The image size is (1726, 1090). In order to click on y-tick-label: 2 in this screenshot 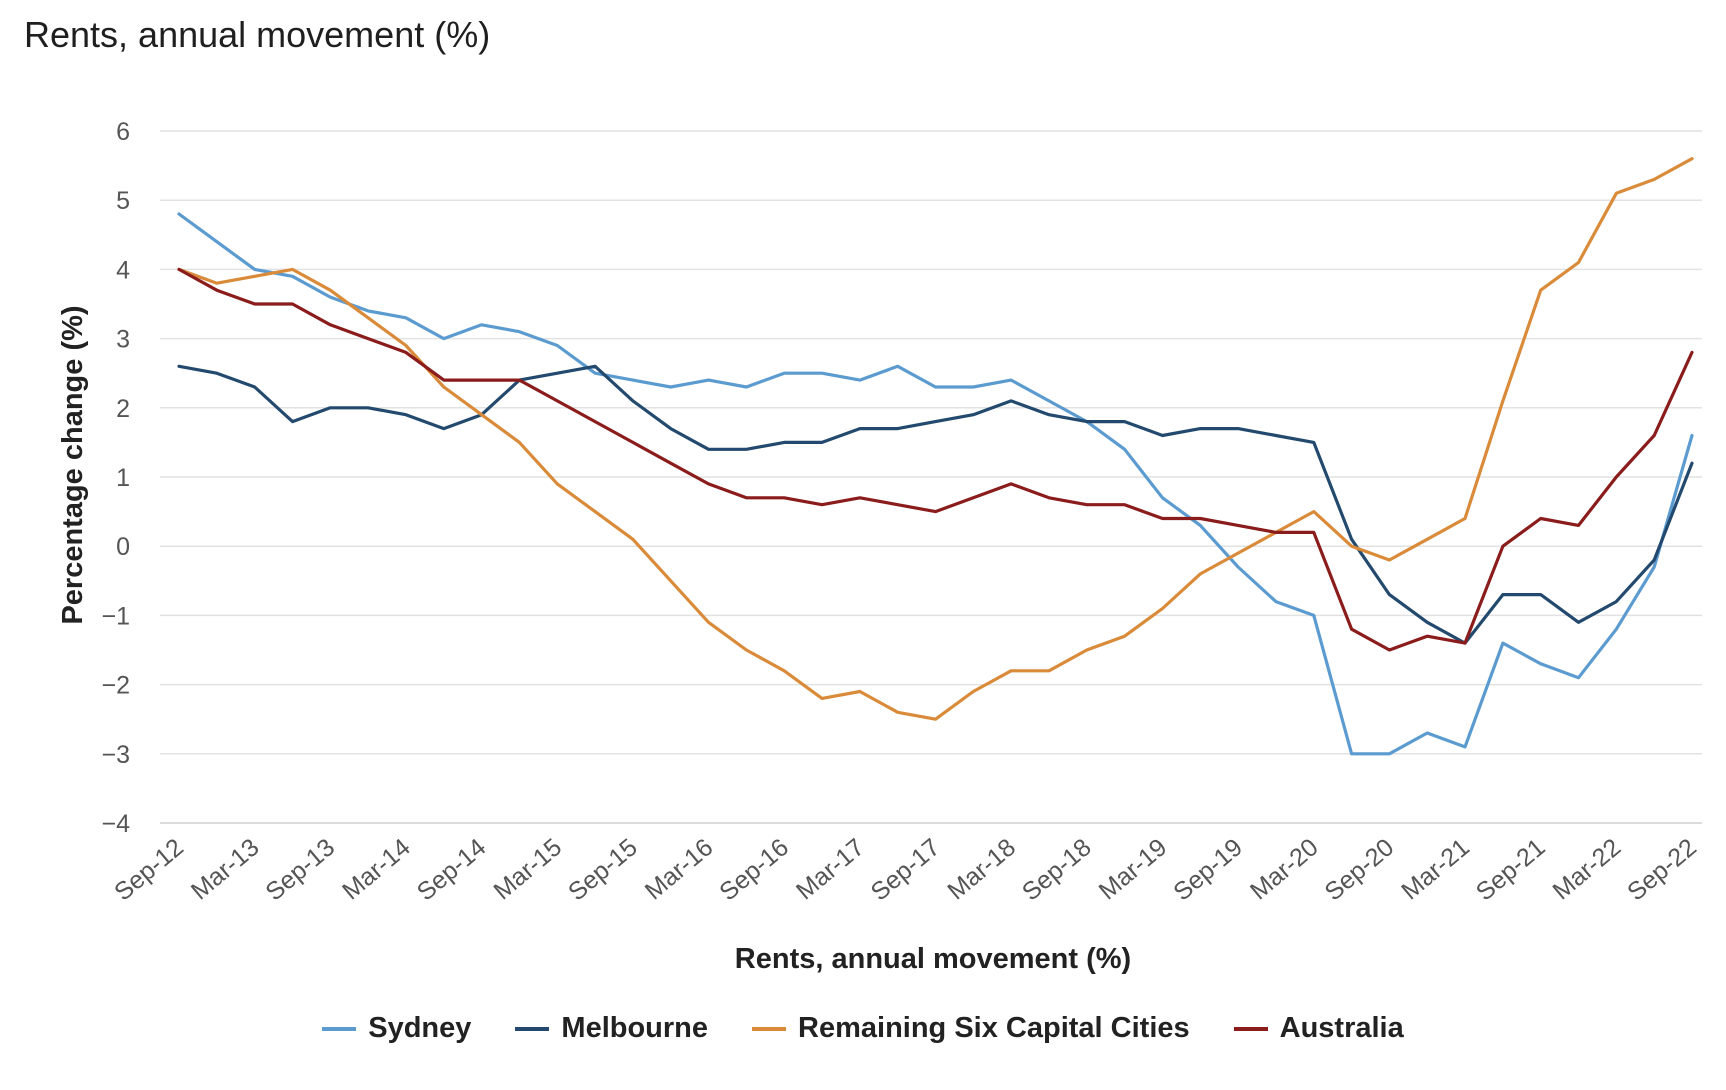, I will do `click(123, 409)`.